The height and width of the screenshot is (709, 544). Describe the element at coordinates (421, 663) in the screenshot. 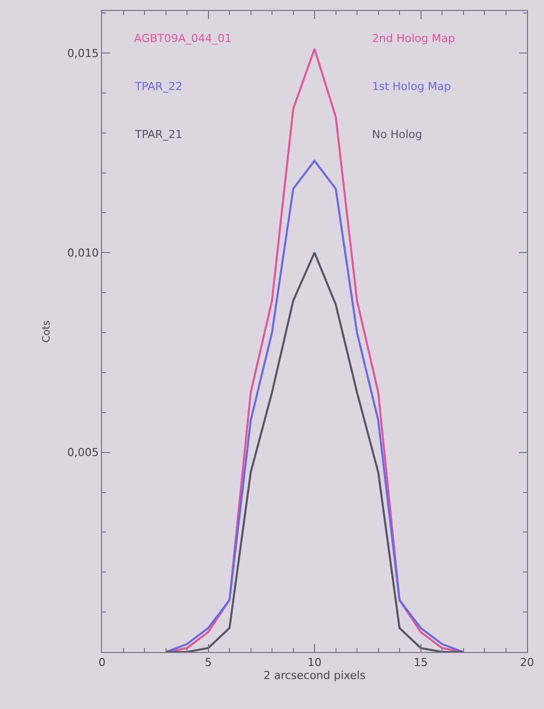

I see `x-tick-label: 15` at that location.